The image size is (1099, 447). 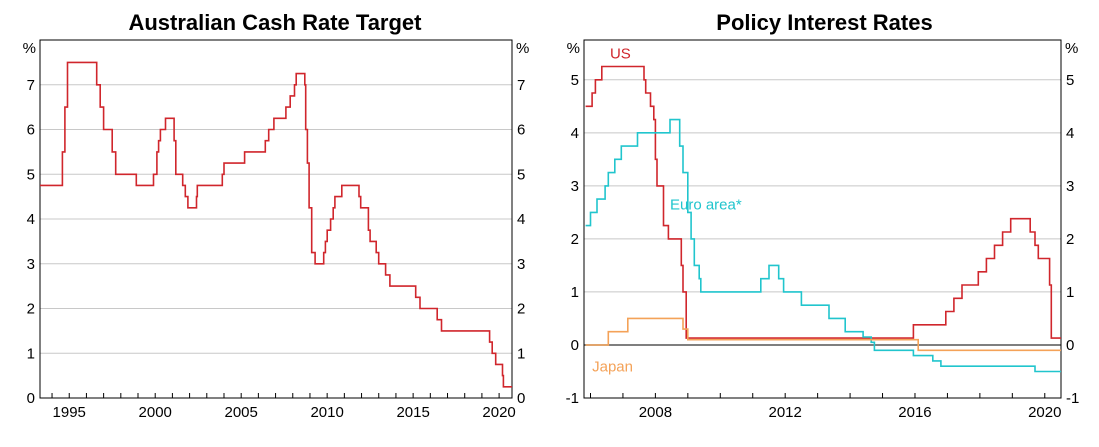 I want to click on y-tick-label-right: 7, so click(x=521, y=85).